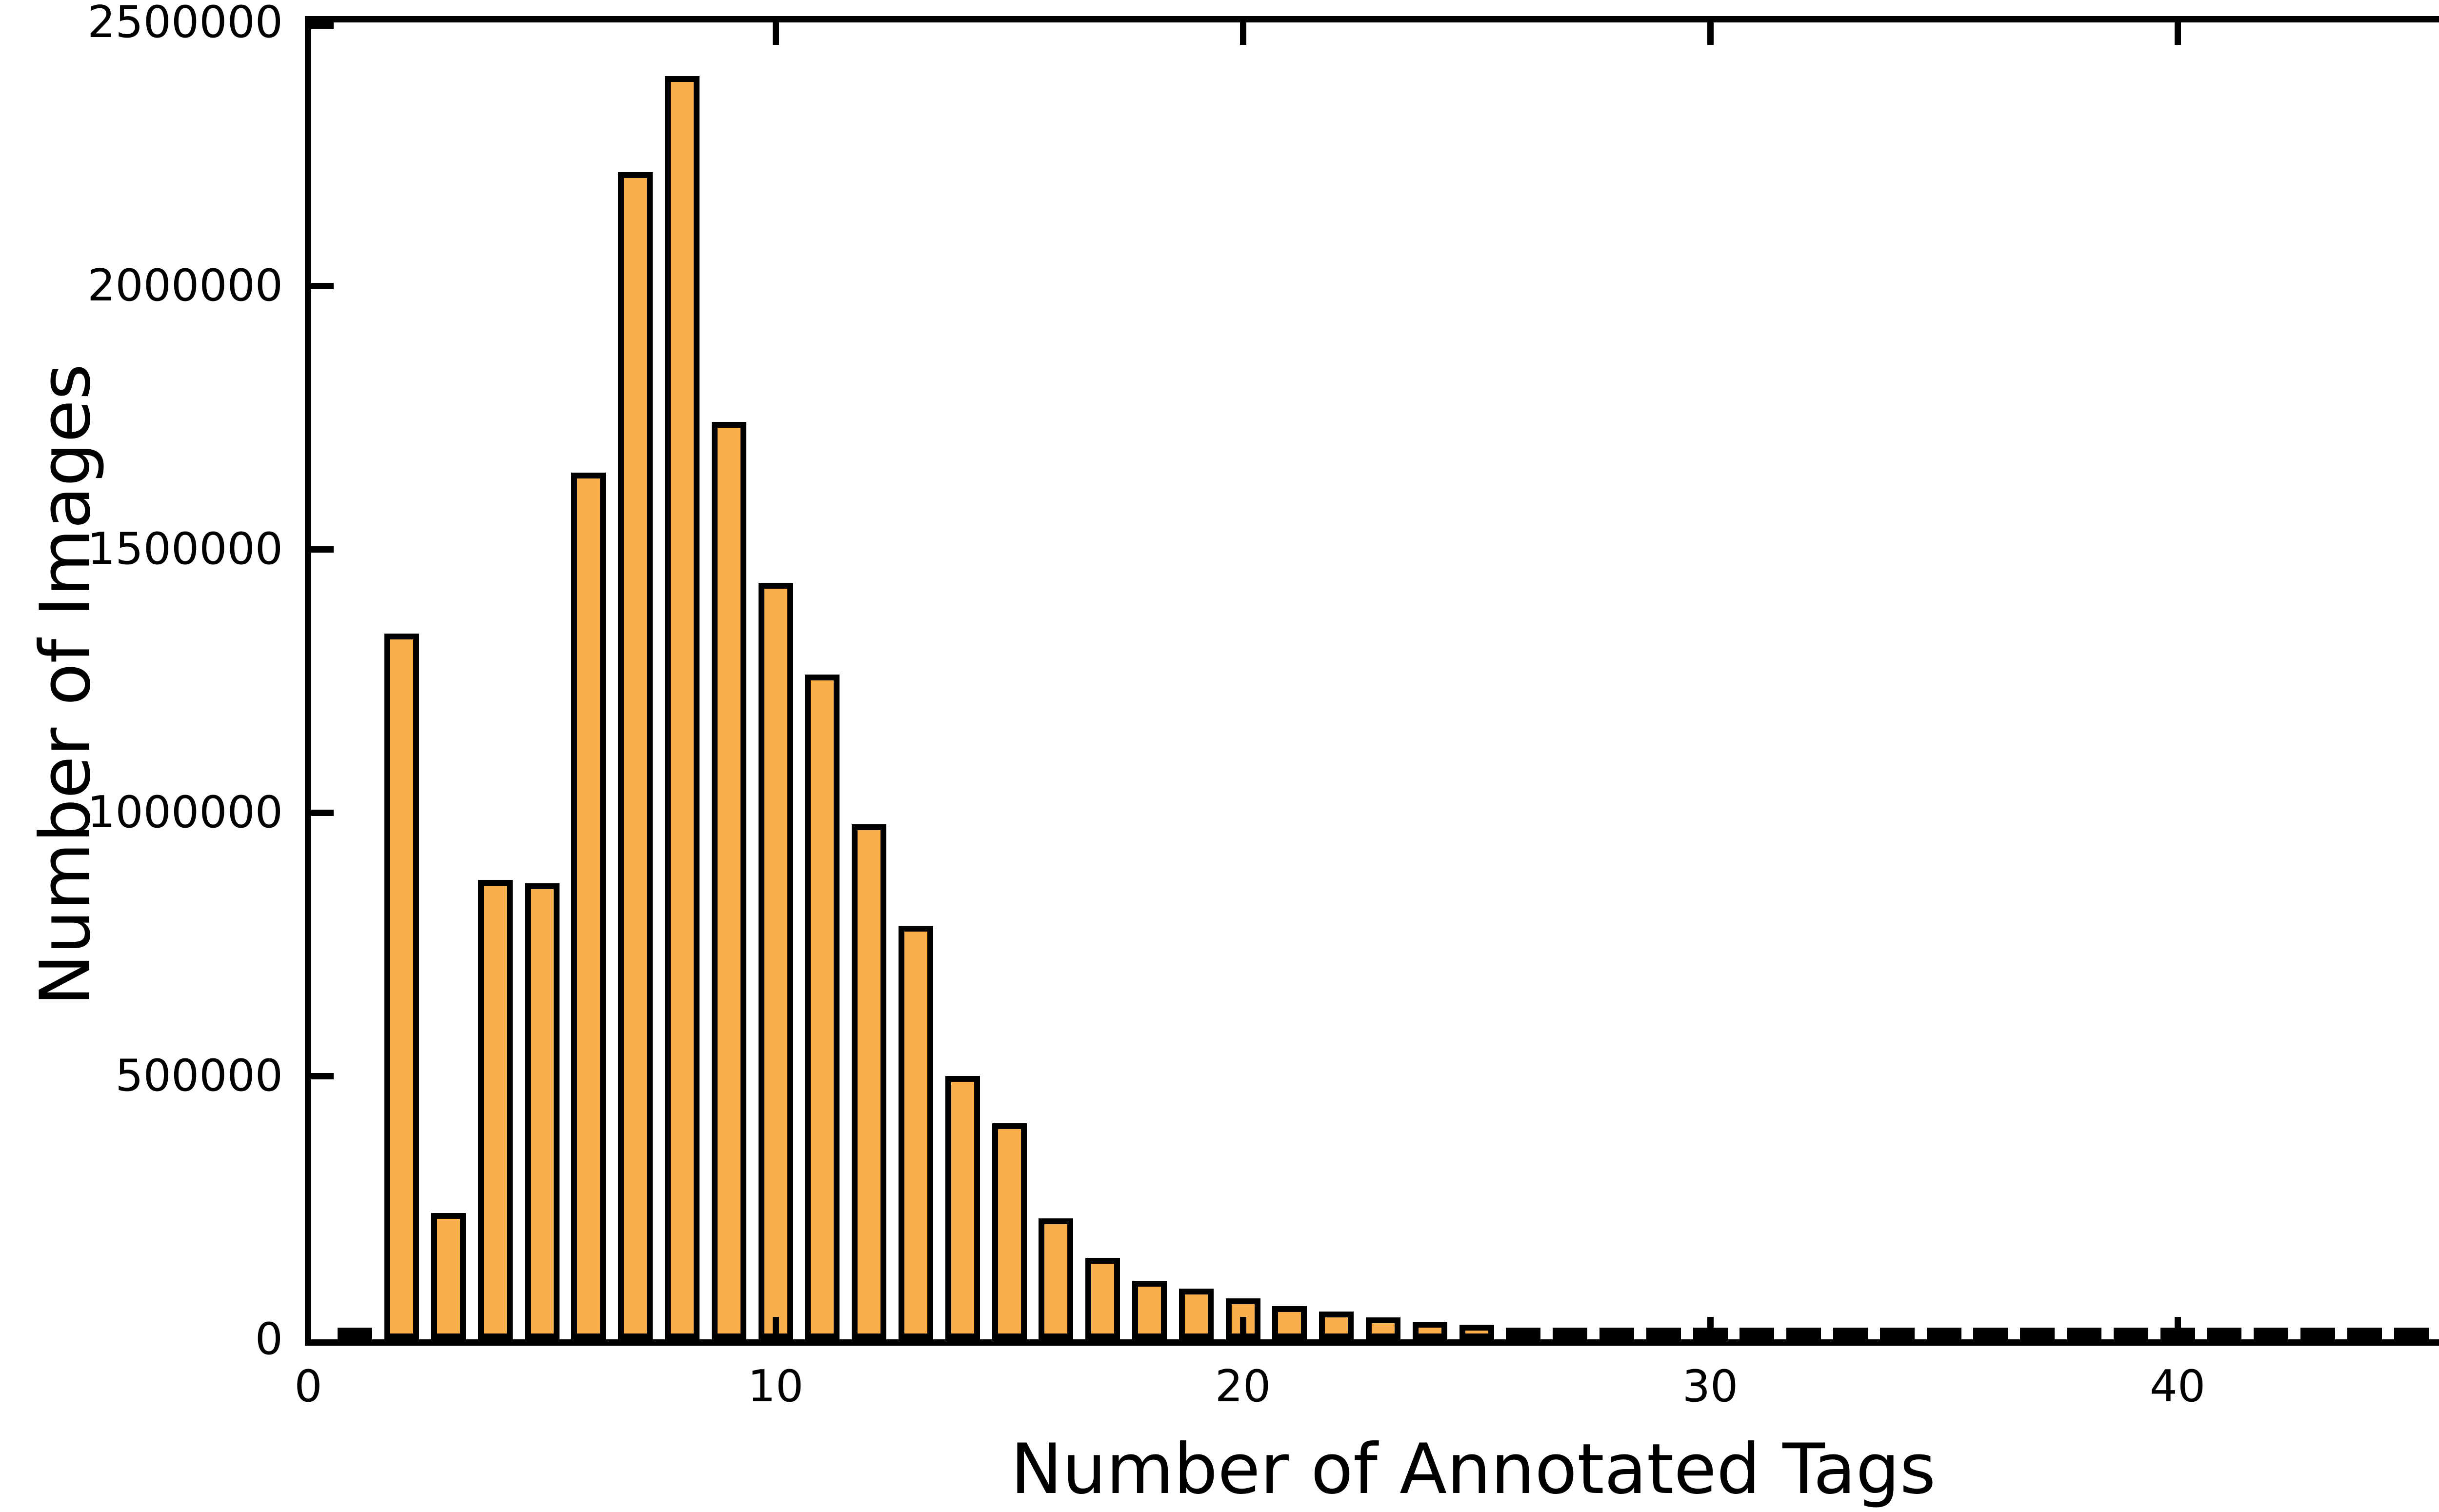 This screenshot has width=2439, height=1512. I want to click on x-tick-label: 30, so click(1711, 1386).